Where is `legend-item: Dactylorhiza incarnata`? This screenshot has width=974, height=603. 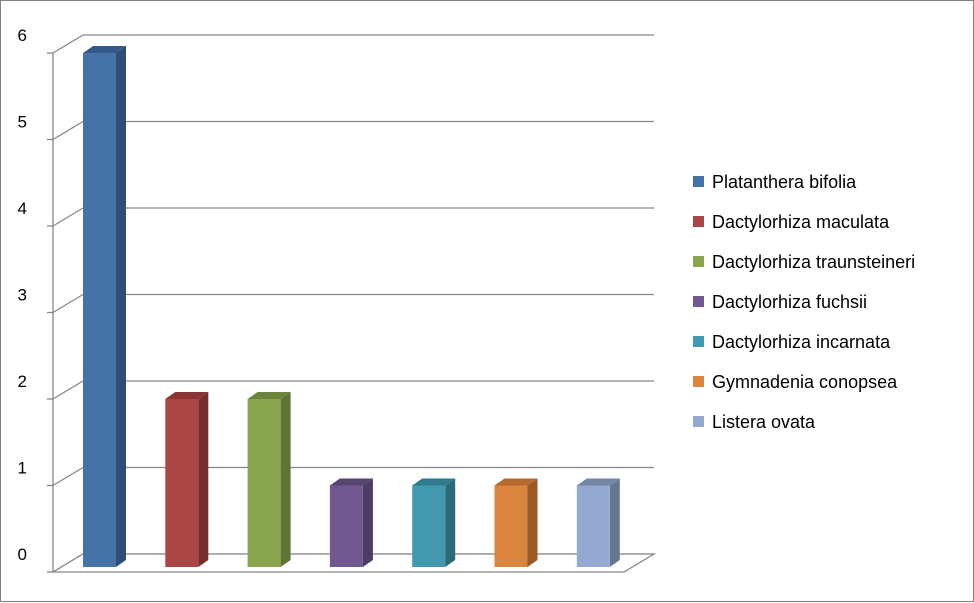 legend-item: Dactylorhiza incarnata is located at coordinates (792, 342).